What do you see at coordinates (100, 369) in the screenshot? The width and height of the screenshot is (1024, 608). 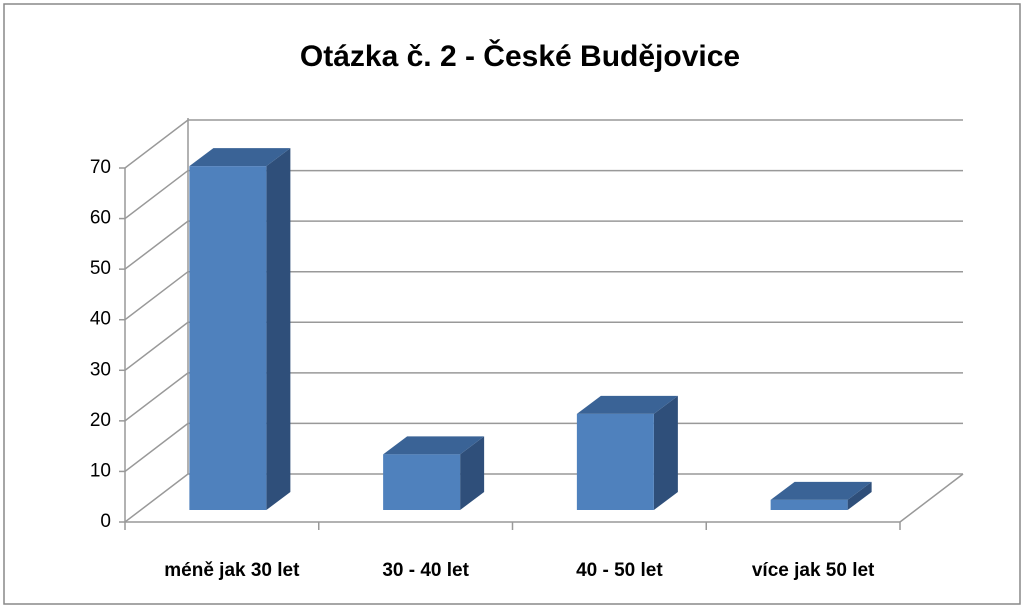 I see `y-tick-label: 30` at bounding box center [100, 369].